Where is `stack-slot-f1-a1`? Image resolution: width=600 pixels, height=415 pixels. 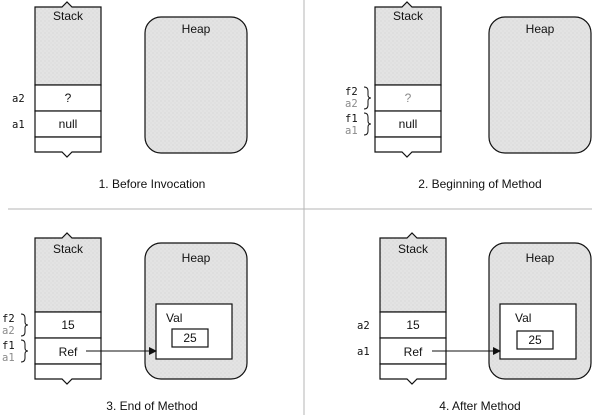
stack-slot-f1-a1 is located at coordinates (68, 351).